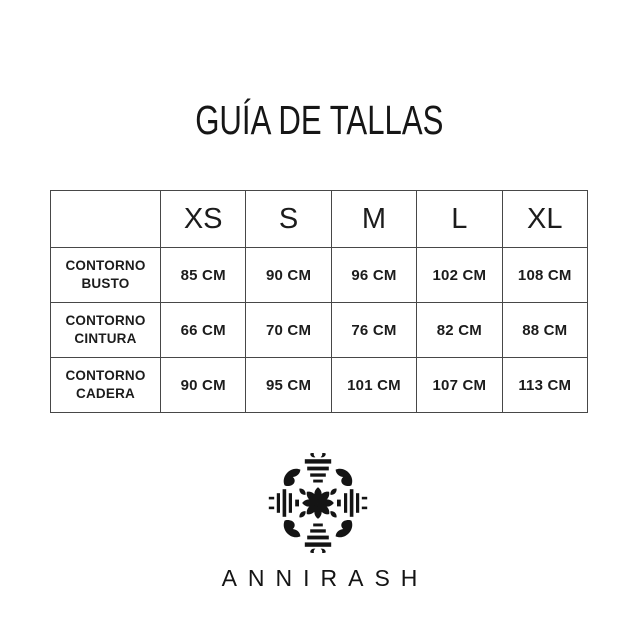 The image size is (639, 639). Describe the element at coordinates (203, 330) in the screenshot. I see `size-value-cell: 66 CM` at that location.